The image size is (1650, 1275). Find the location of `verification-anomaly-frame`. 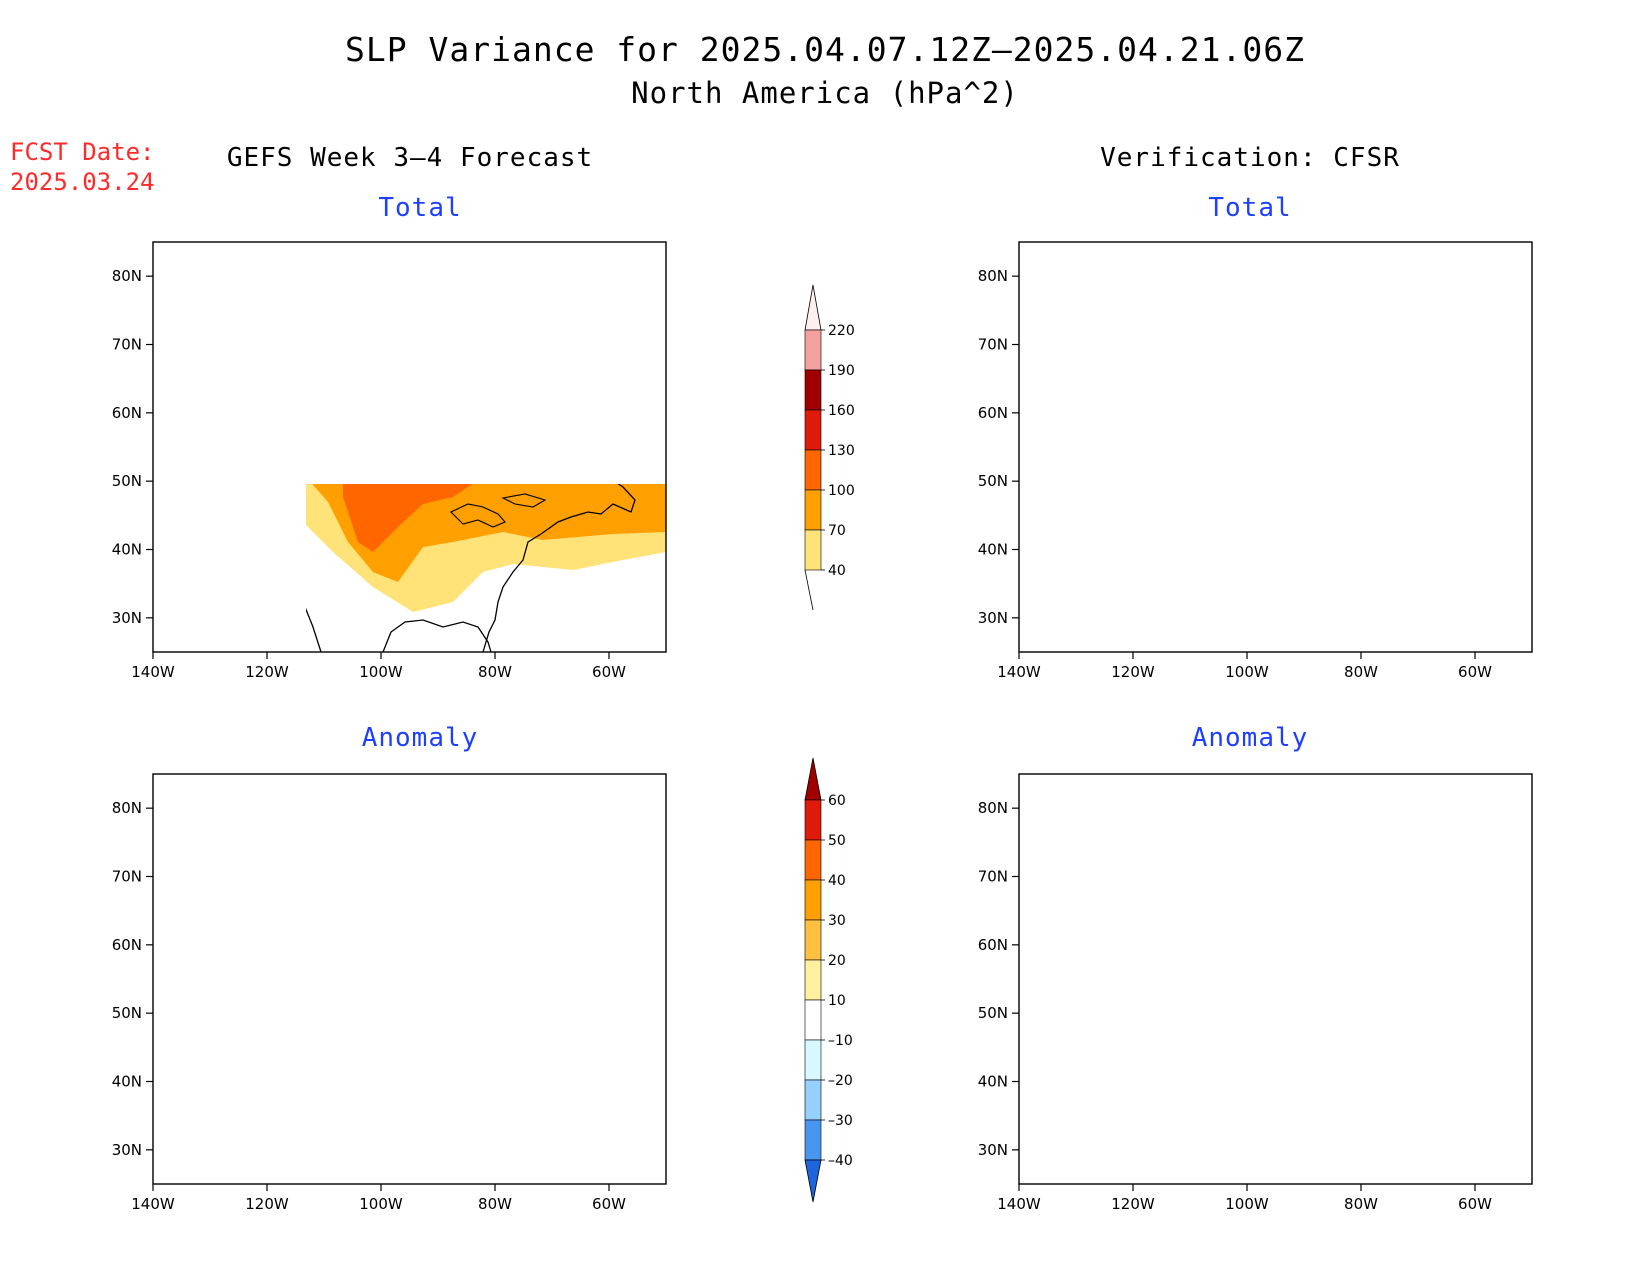

verification-anomaly-frame is located at coordinates (1275, 979).